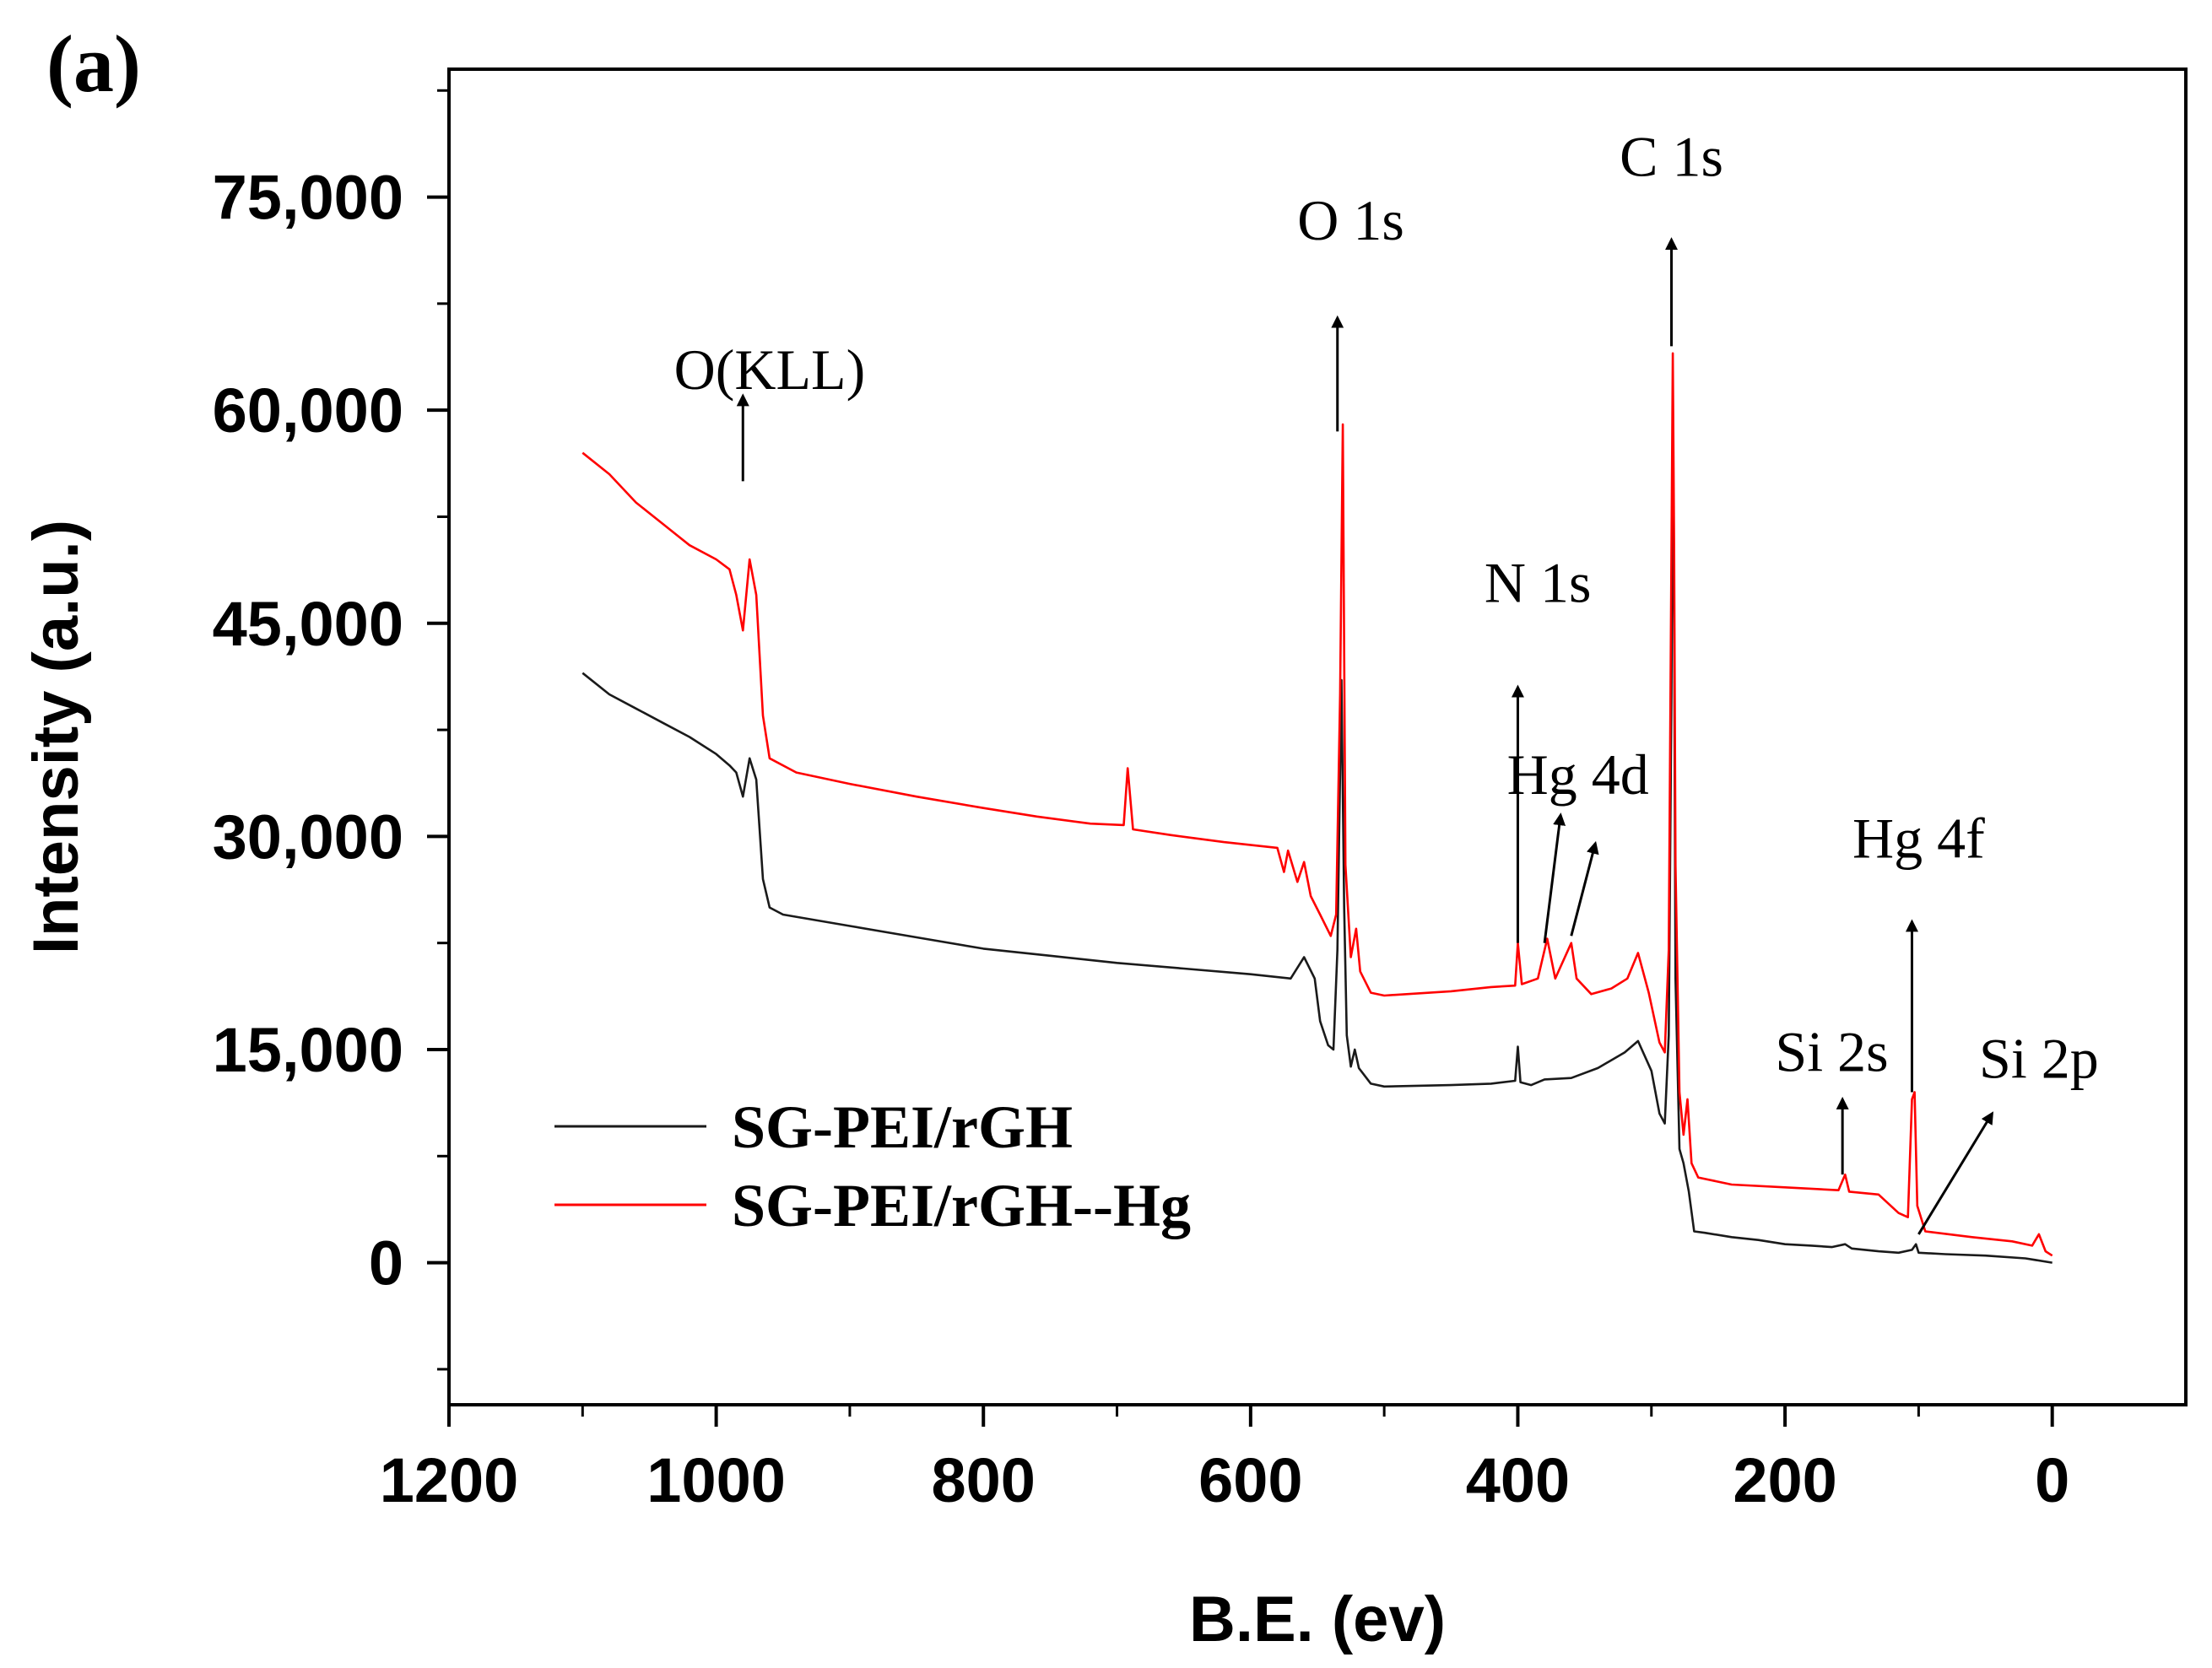 This screenshot has width=2212, height=1668. What do you see at coordinates (1518, 1480) in the screenshot?
I see `x-tick-label: 400` at bounding box center [1518, 1480].